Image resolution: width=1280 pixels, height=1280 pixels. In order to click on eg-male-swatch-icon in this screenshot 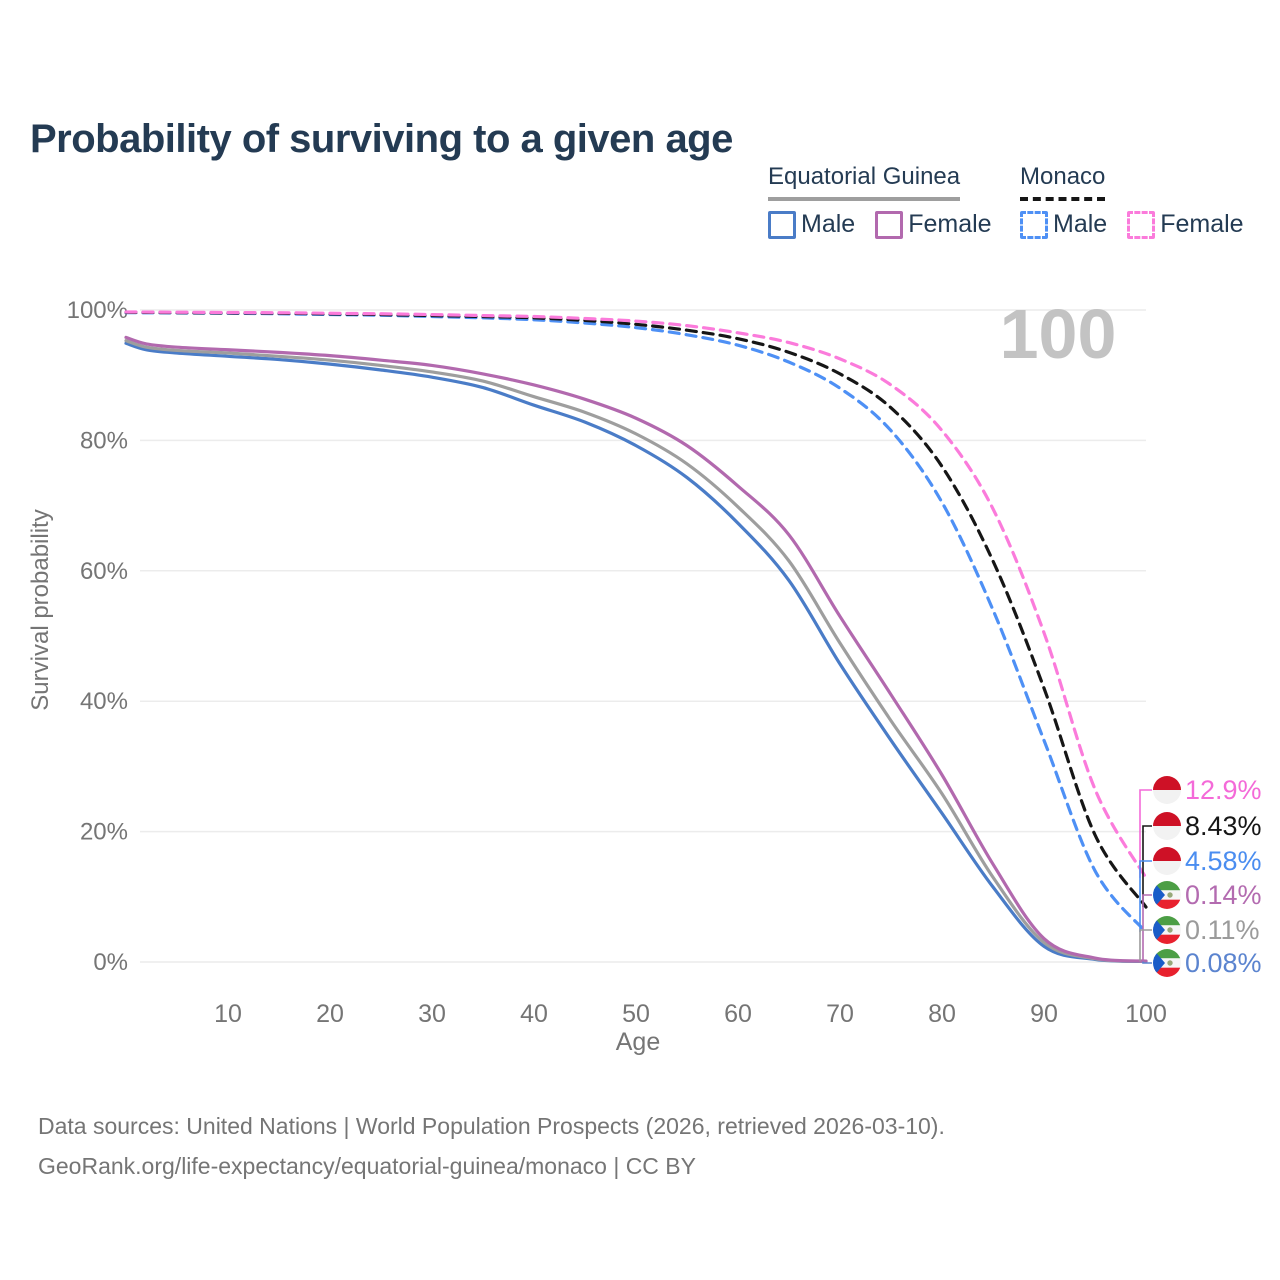, I will do `click(782, 224)`.